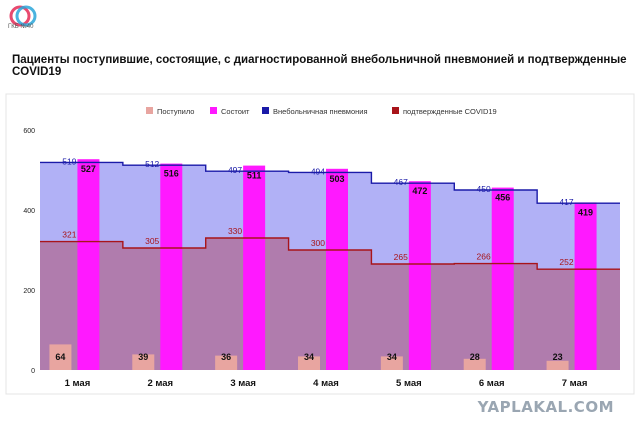  I want to click on label-pneumonia: 417, so click(566, 202).